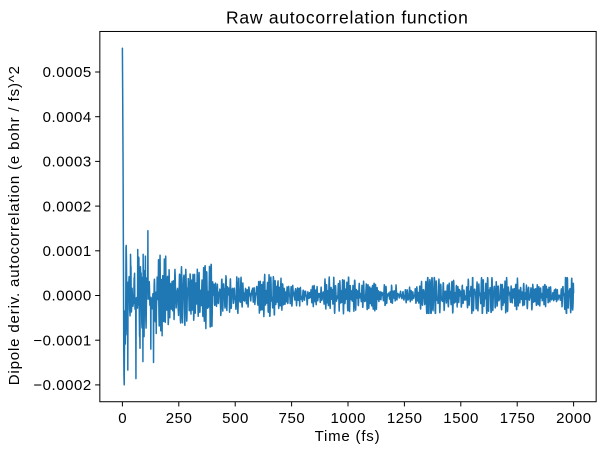 The height and width of the screenshot is (455, 605). Describe the element at coordinates (122, 418) in the screenshot. I see `svg-text: 0` at that location.